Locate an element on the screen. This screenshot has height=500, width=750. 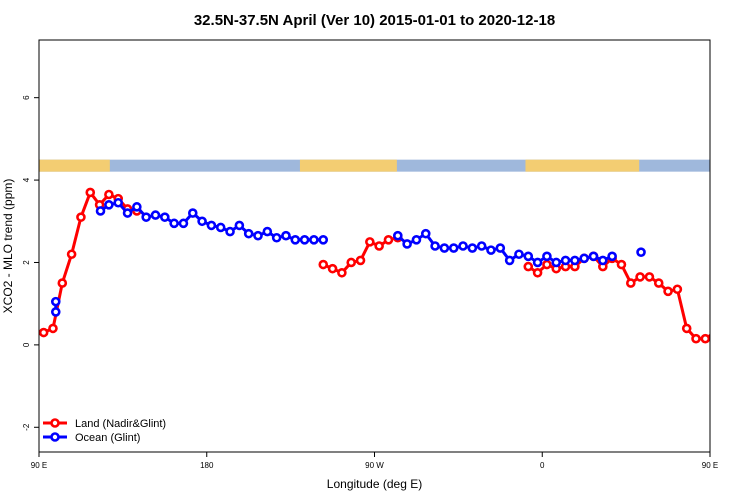
y-tick-label: 2 is located at coordinates (26, 262).